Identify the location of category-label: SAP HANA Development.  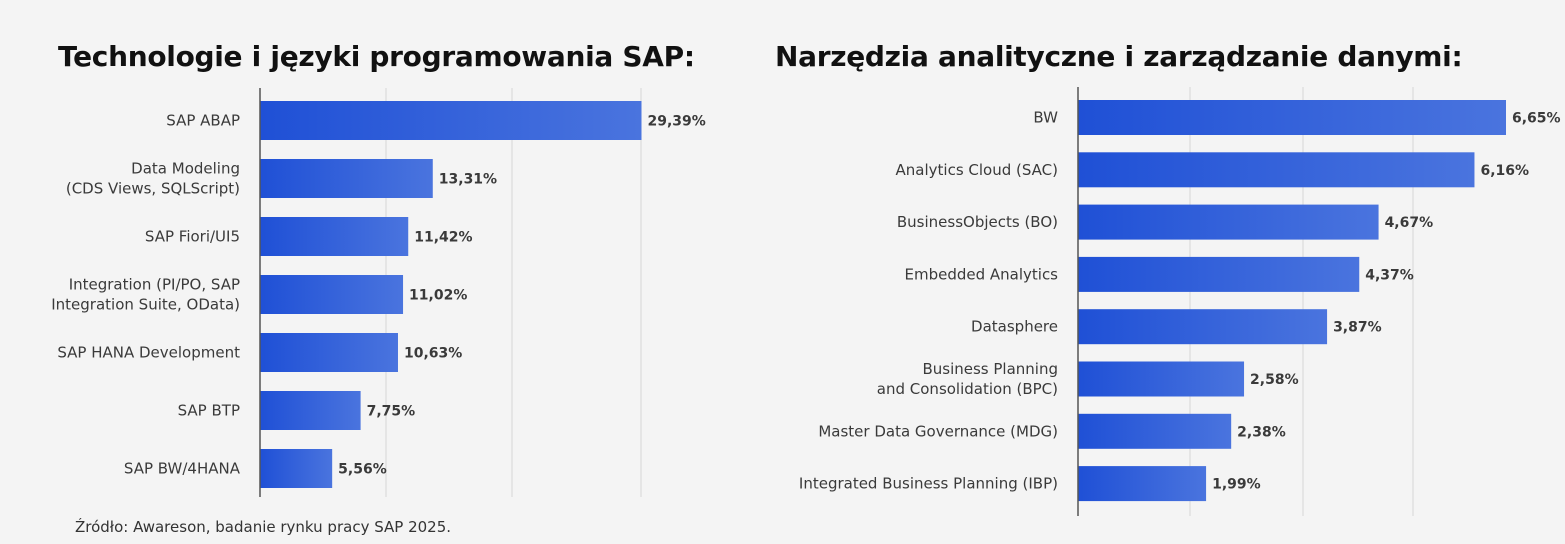
(148, 353).